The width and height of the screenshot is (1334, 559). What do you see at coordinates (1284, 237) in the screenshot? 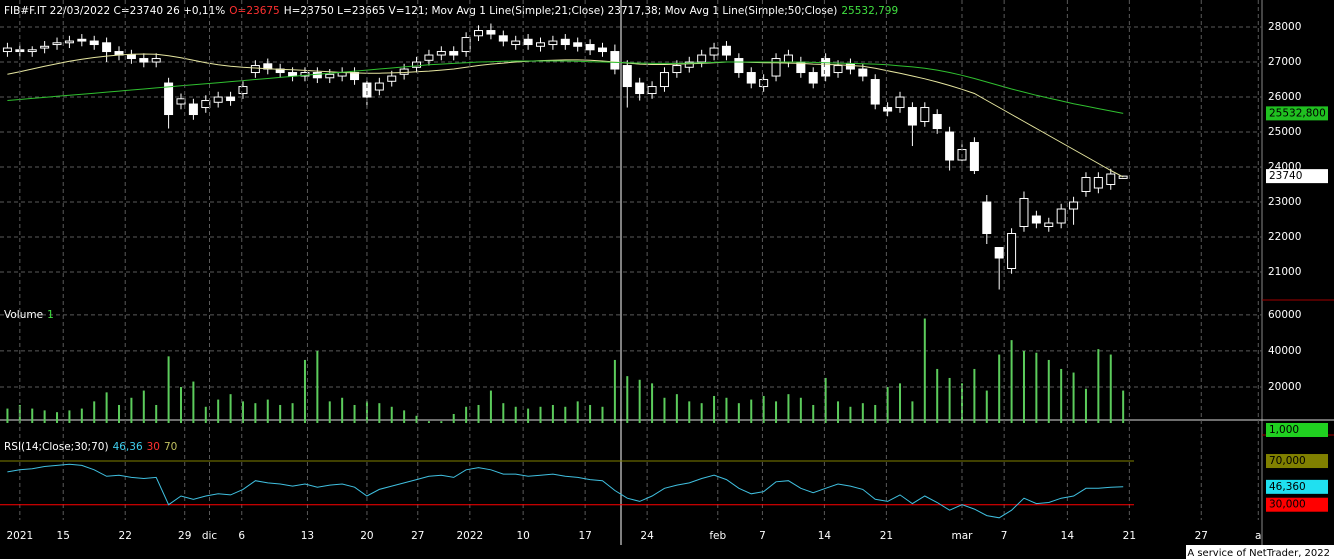
I see `y-tick-label: 22000` at bounding box center [1284, 237].